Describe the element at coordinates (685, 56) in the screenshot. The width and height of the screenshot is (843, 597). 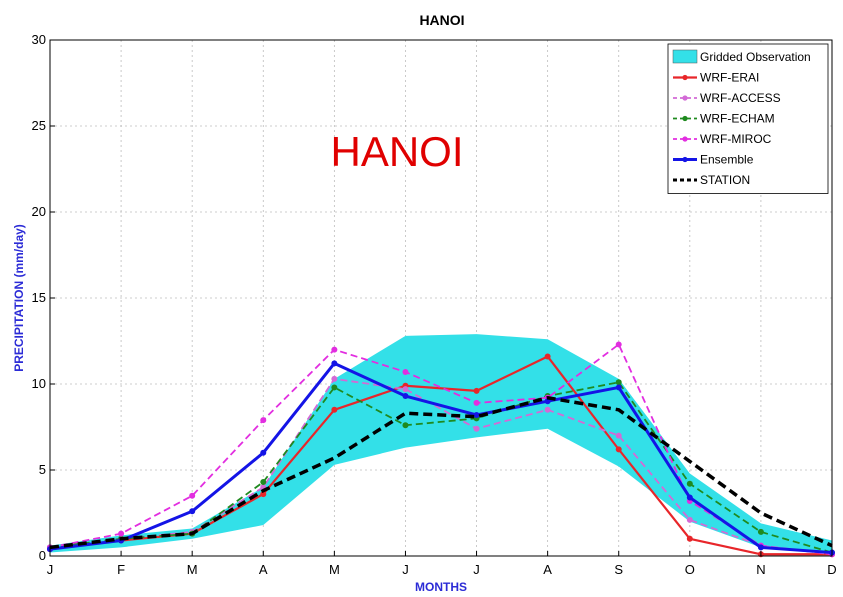
I see `legend-swatch-band` at that location.